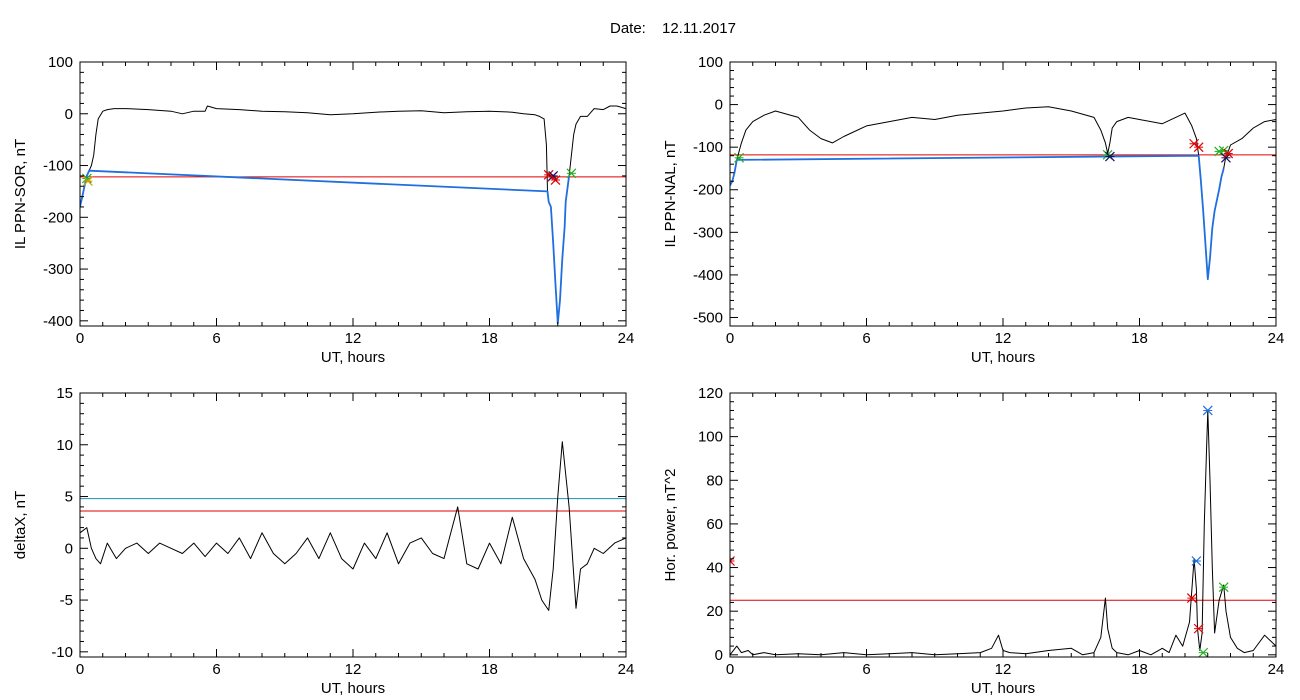 The height and width of the screenshot is (700, 1300). What do you see at coordinates (708, 317) in the screenshot?
I see `y-tick-label: -500` at bounding box center [708, 317].